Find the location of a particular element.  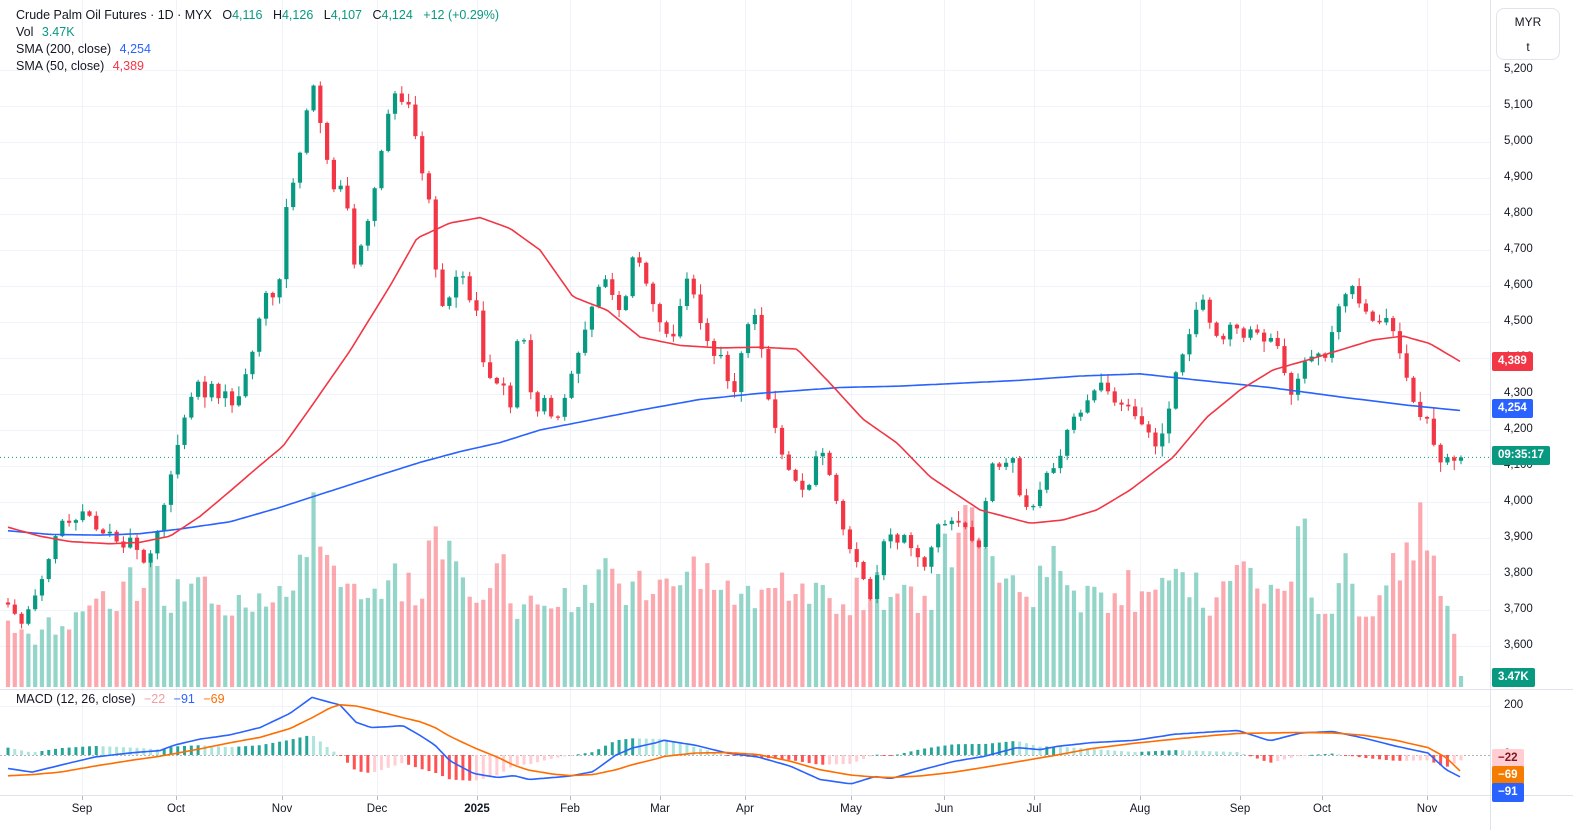

sma200-price-badge: 4,254 is located at coordinates (1512, 408).